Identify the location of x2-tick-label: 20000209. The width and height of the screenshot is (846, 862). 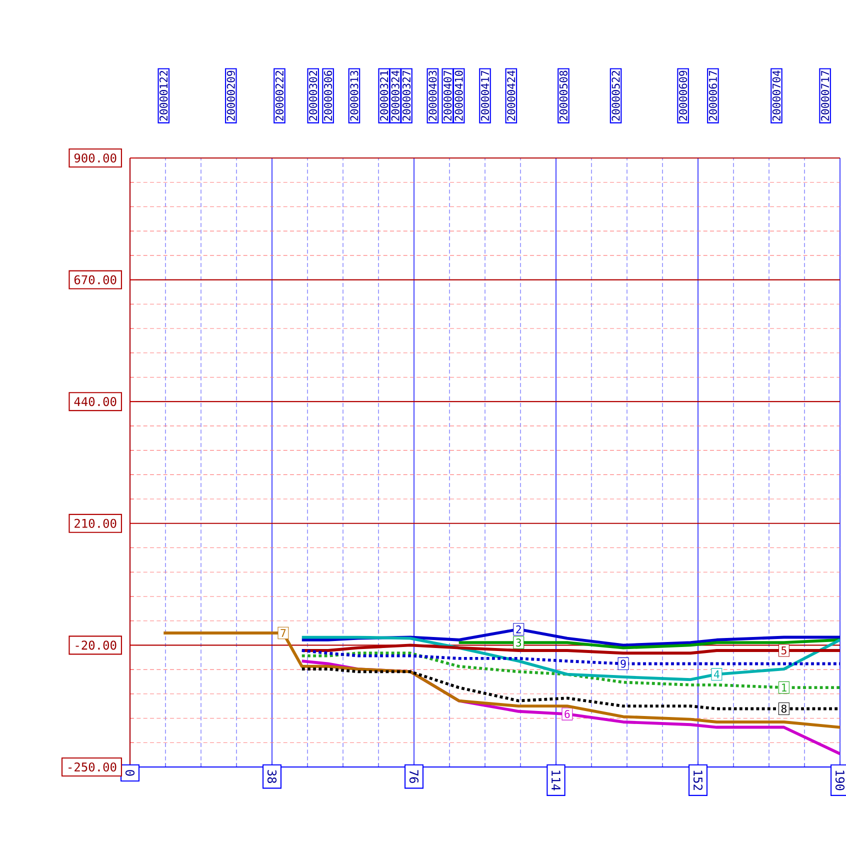
(230, 95).